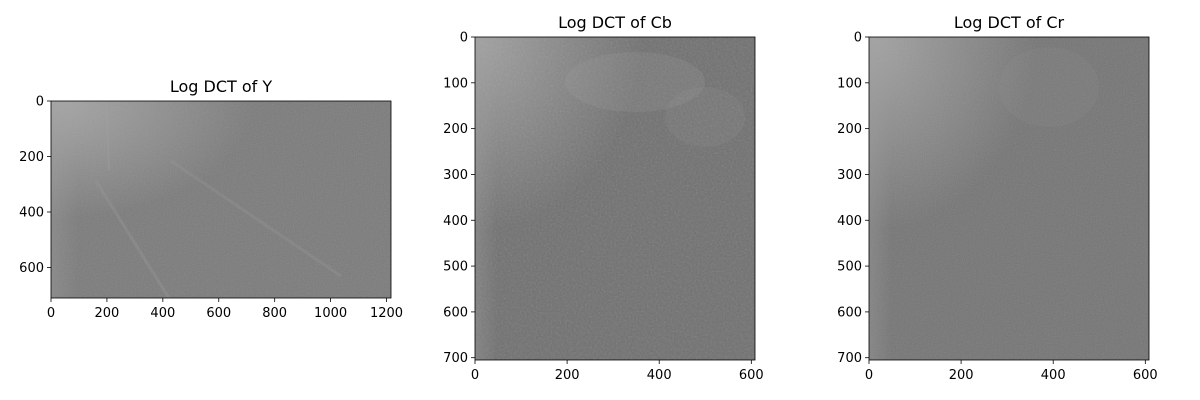 This screenshot has height=400, width=1200. I want to click on x-tick-label: 800, so click(274, 313).